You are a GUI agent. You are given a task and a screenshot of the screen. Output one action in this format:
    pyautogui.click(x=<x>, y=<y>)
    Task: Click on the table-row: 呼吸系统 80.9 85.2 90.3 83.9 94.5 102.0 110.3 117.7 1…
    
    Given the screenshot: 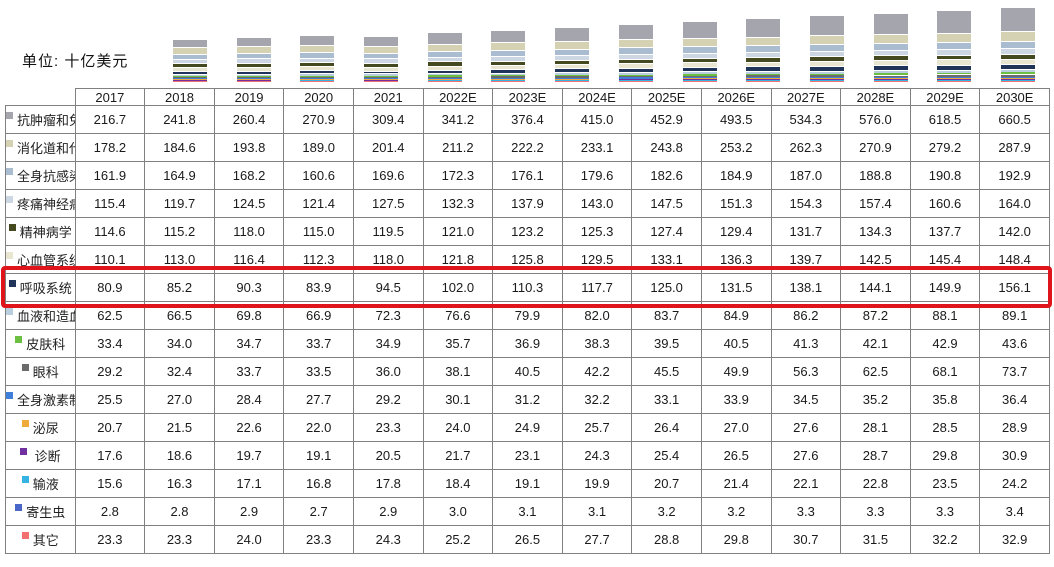 What is the action you would take?
    pyautogui.click(x=527, y=287)
    